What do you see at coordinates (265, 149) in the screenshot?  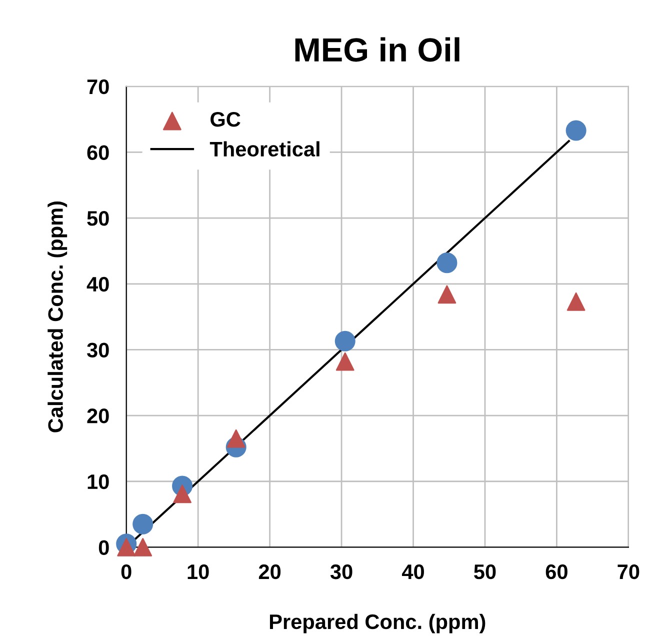 I see `legend-label: Theoretical` at bounding box center [265, 149].